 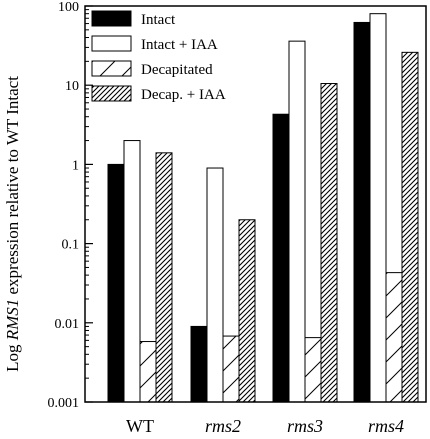 I want to click on bar-rms4-intact, so click(x=362, y=212).